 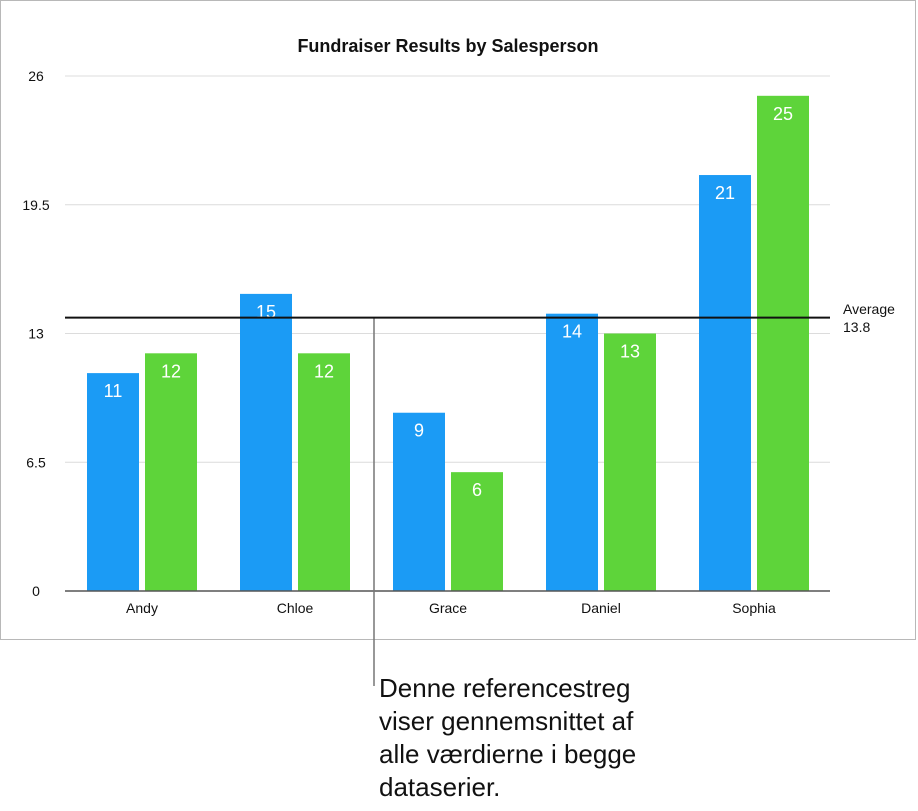 I want to click on data-label: 15, so click(x=266, y=312).